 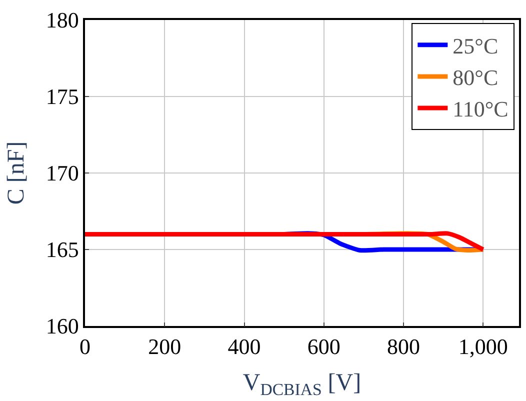 I want to click on y-tick-label: 160, so click(x=62, y=326).